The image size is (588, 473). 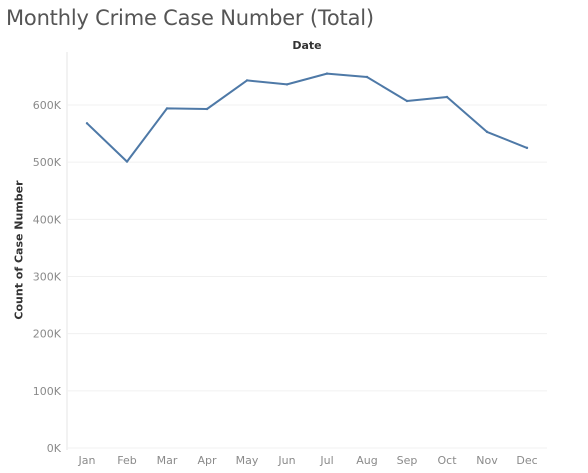 I want to click on y-tick-label: 100K, so click(x=47, y=391).